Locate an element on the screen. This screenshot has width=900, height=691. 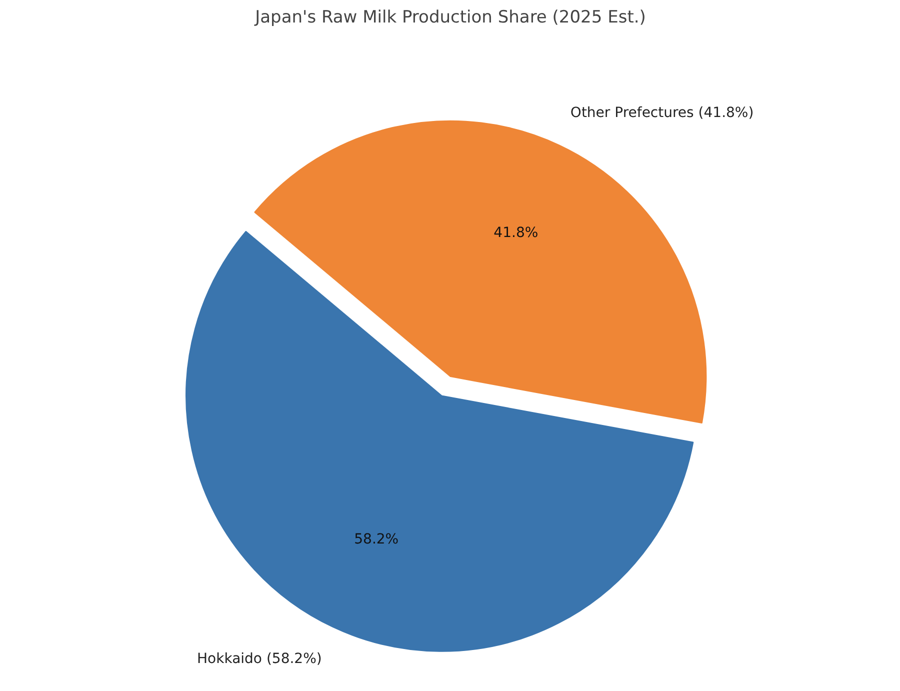
data-label: 41.8% is located at coordinates (516, 232).